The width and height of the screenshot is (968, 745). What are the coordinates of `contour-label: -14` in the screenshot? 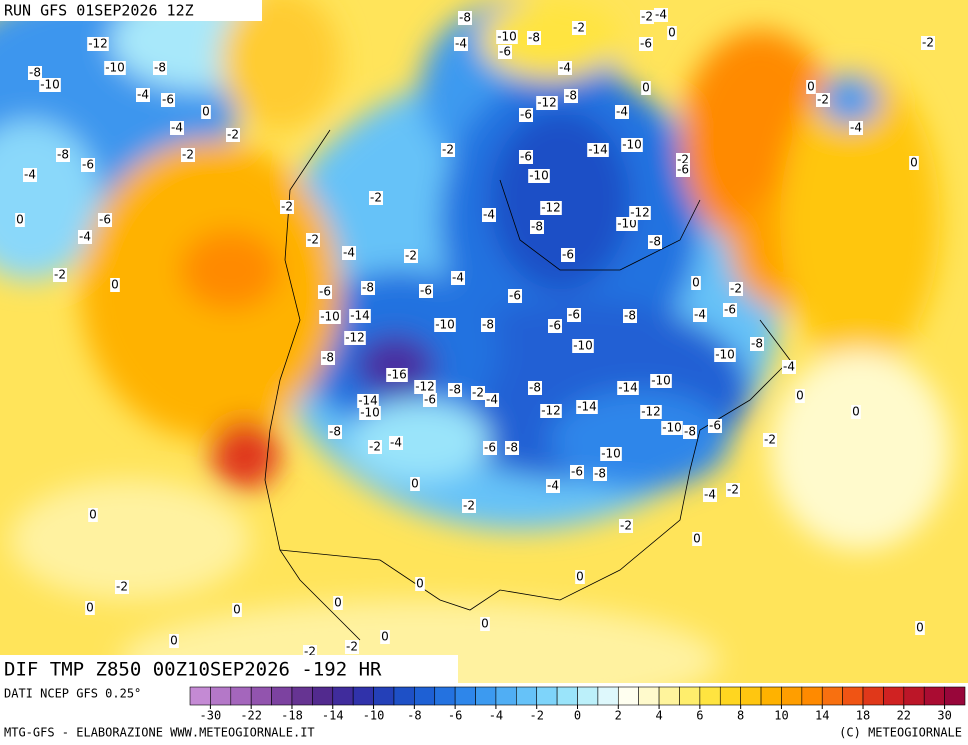 It's located at (368, 401).